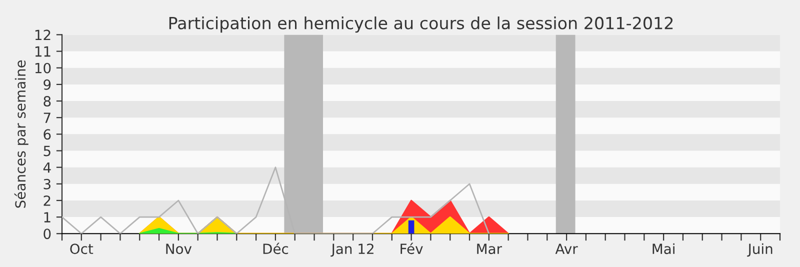  I want to click on x-tick-label: Juin, so click(759, 250).